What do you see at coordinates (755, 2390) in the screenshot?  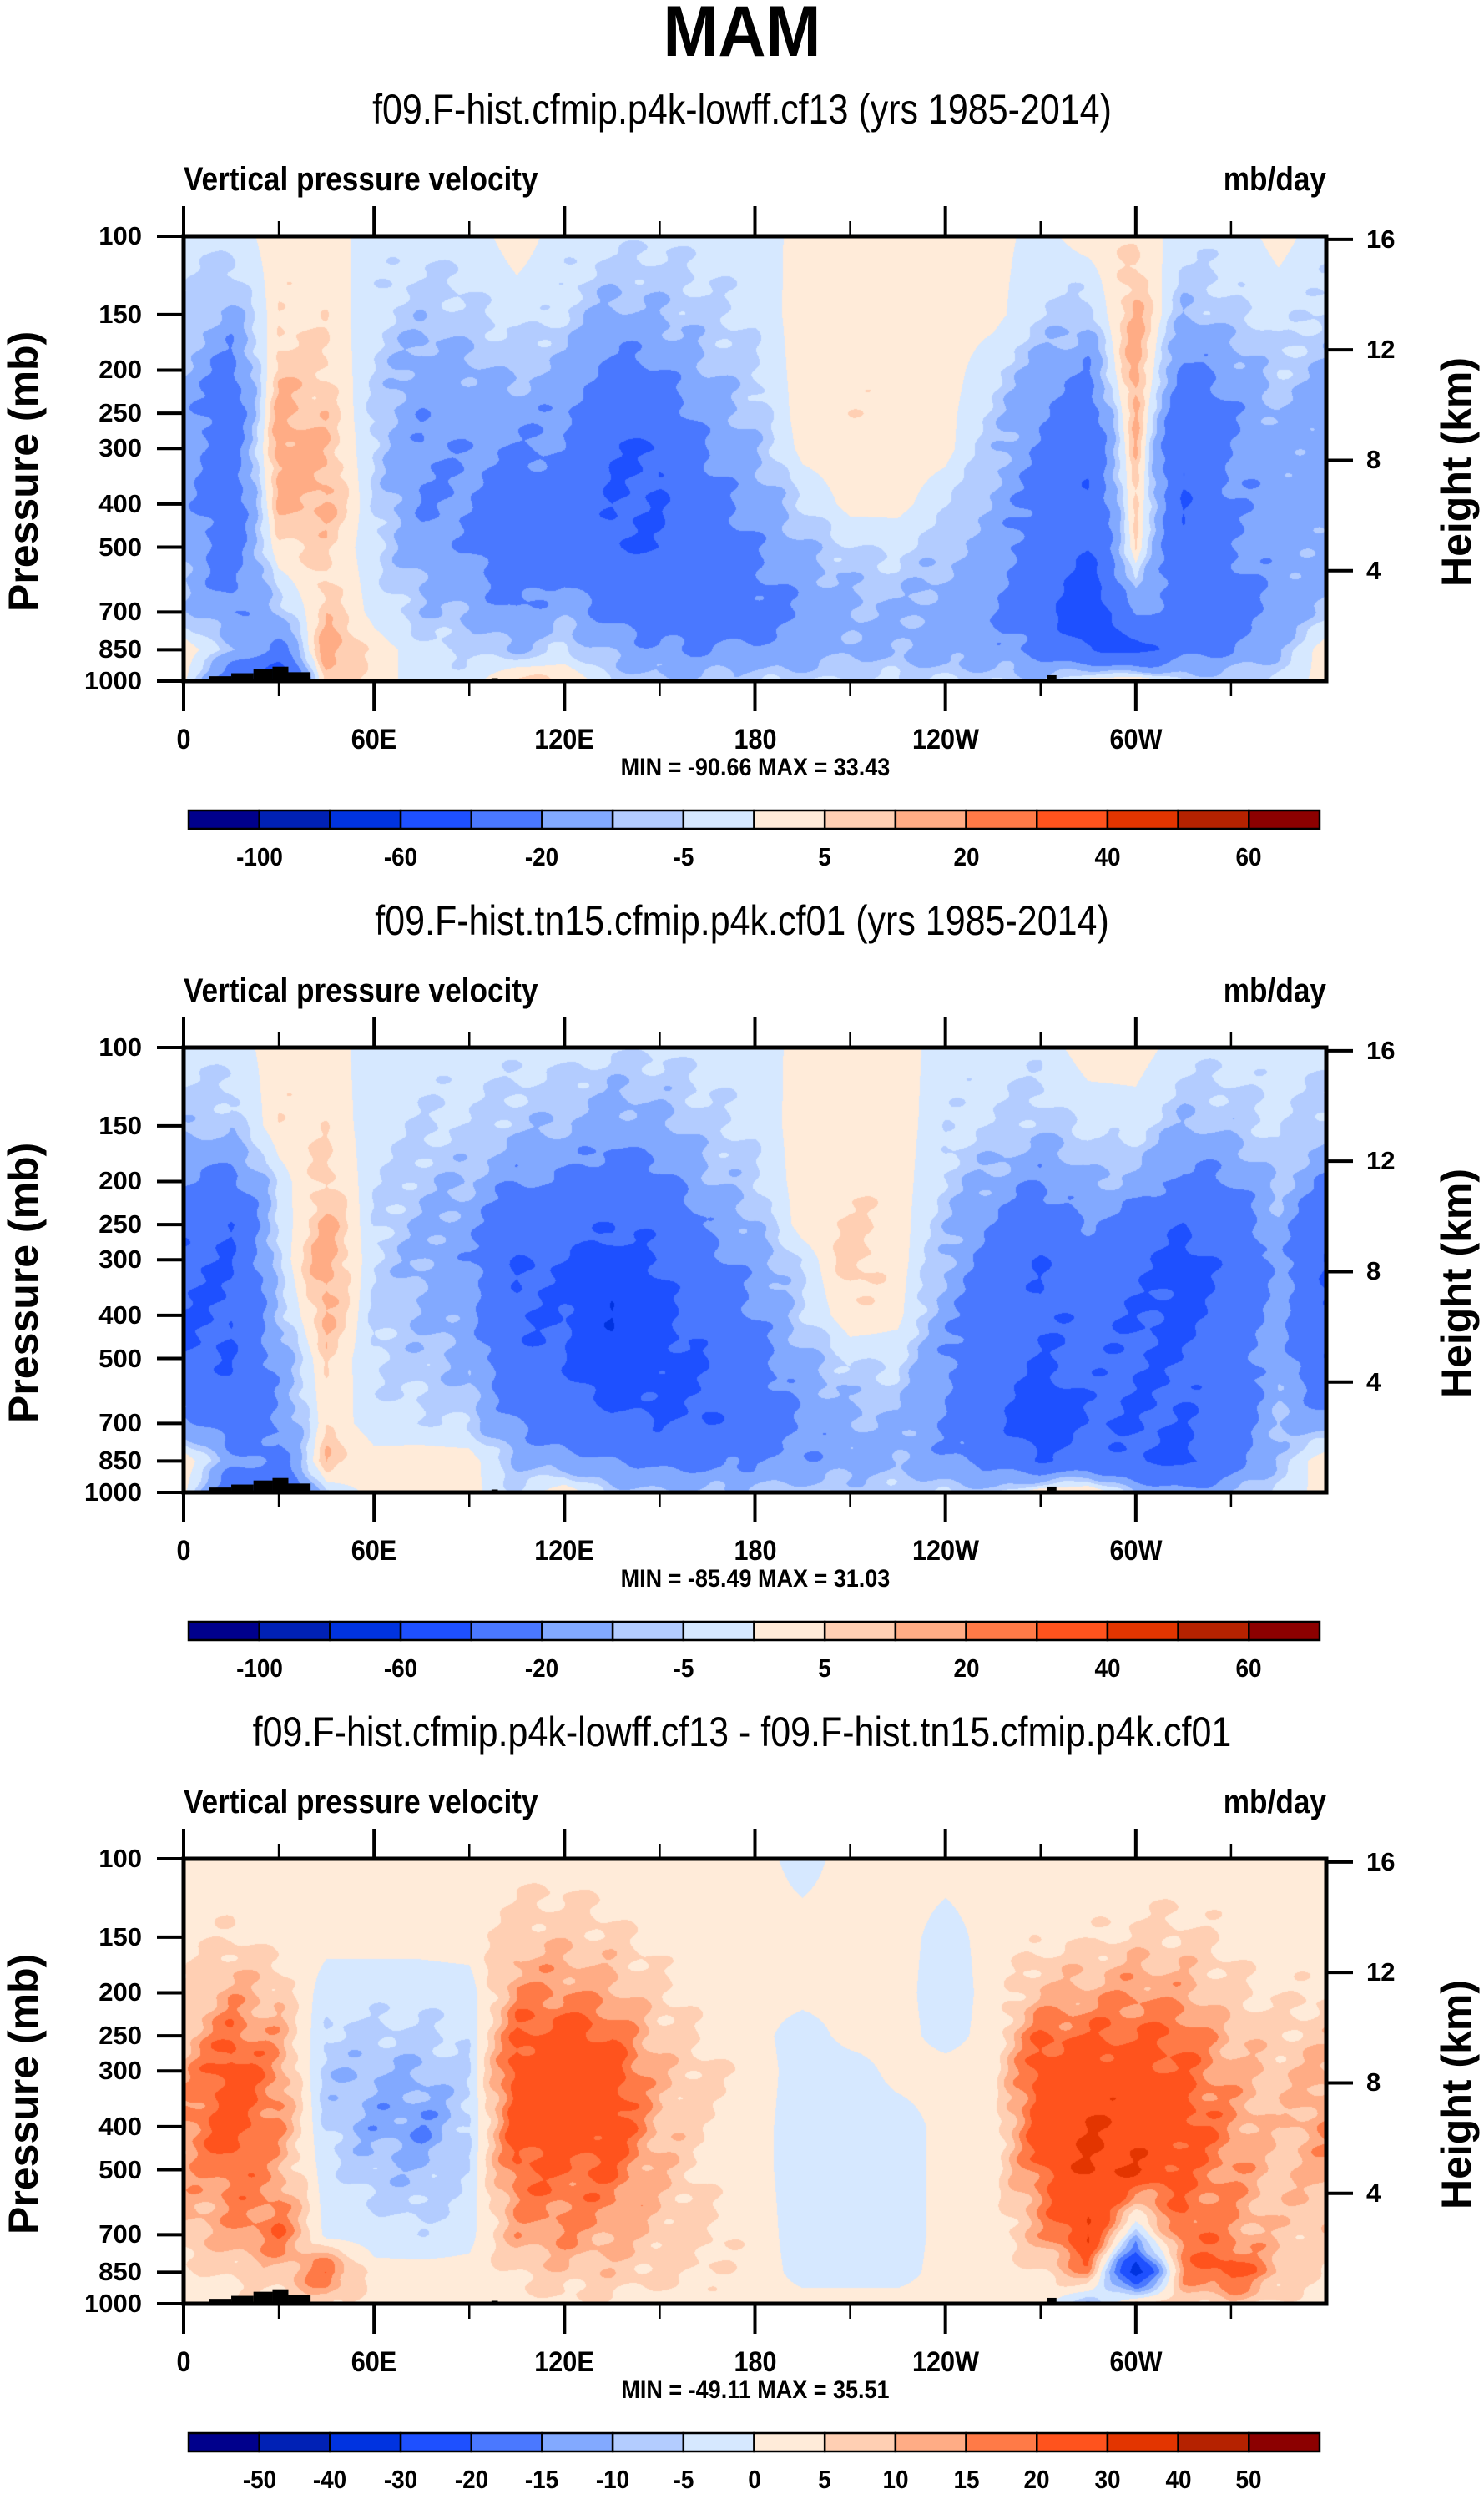 I see `min-max-label: MIN = -49.11 MAX = 35.51` at bounding box center [755, 2390].